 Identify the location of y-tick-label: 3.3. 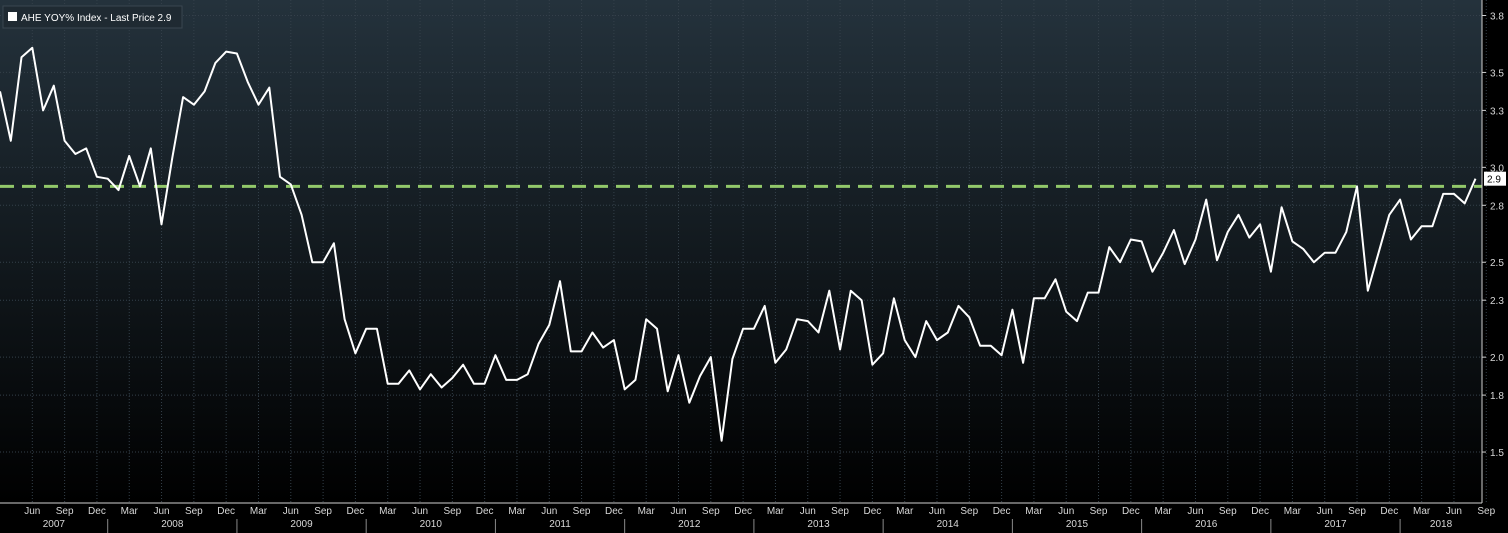
(1497, 111).